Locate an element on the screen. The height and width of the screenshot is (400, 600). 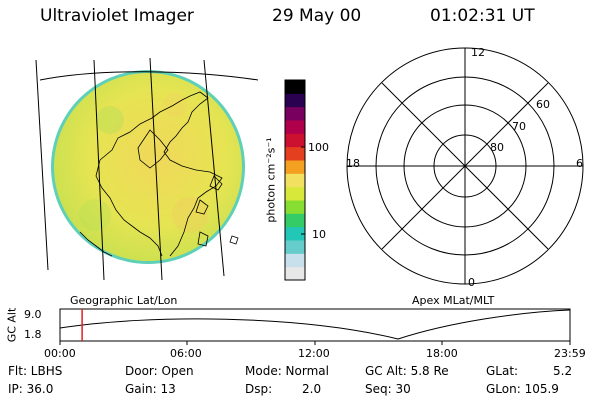
colorbar is located at coordinates (295, 180).